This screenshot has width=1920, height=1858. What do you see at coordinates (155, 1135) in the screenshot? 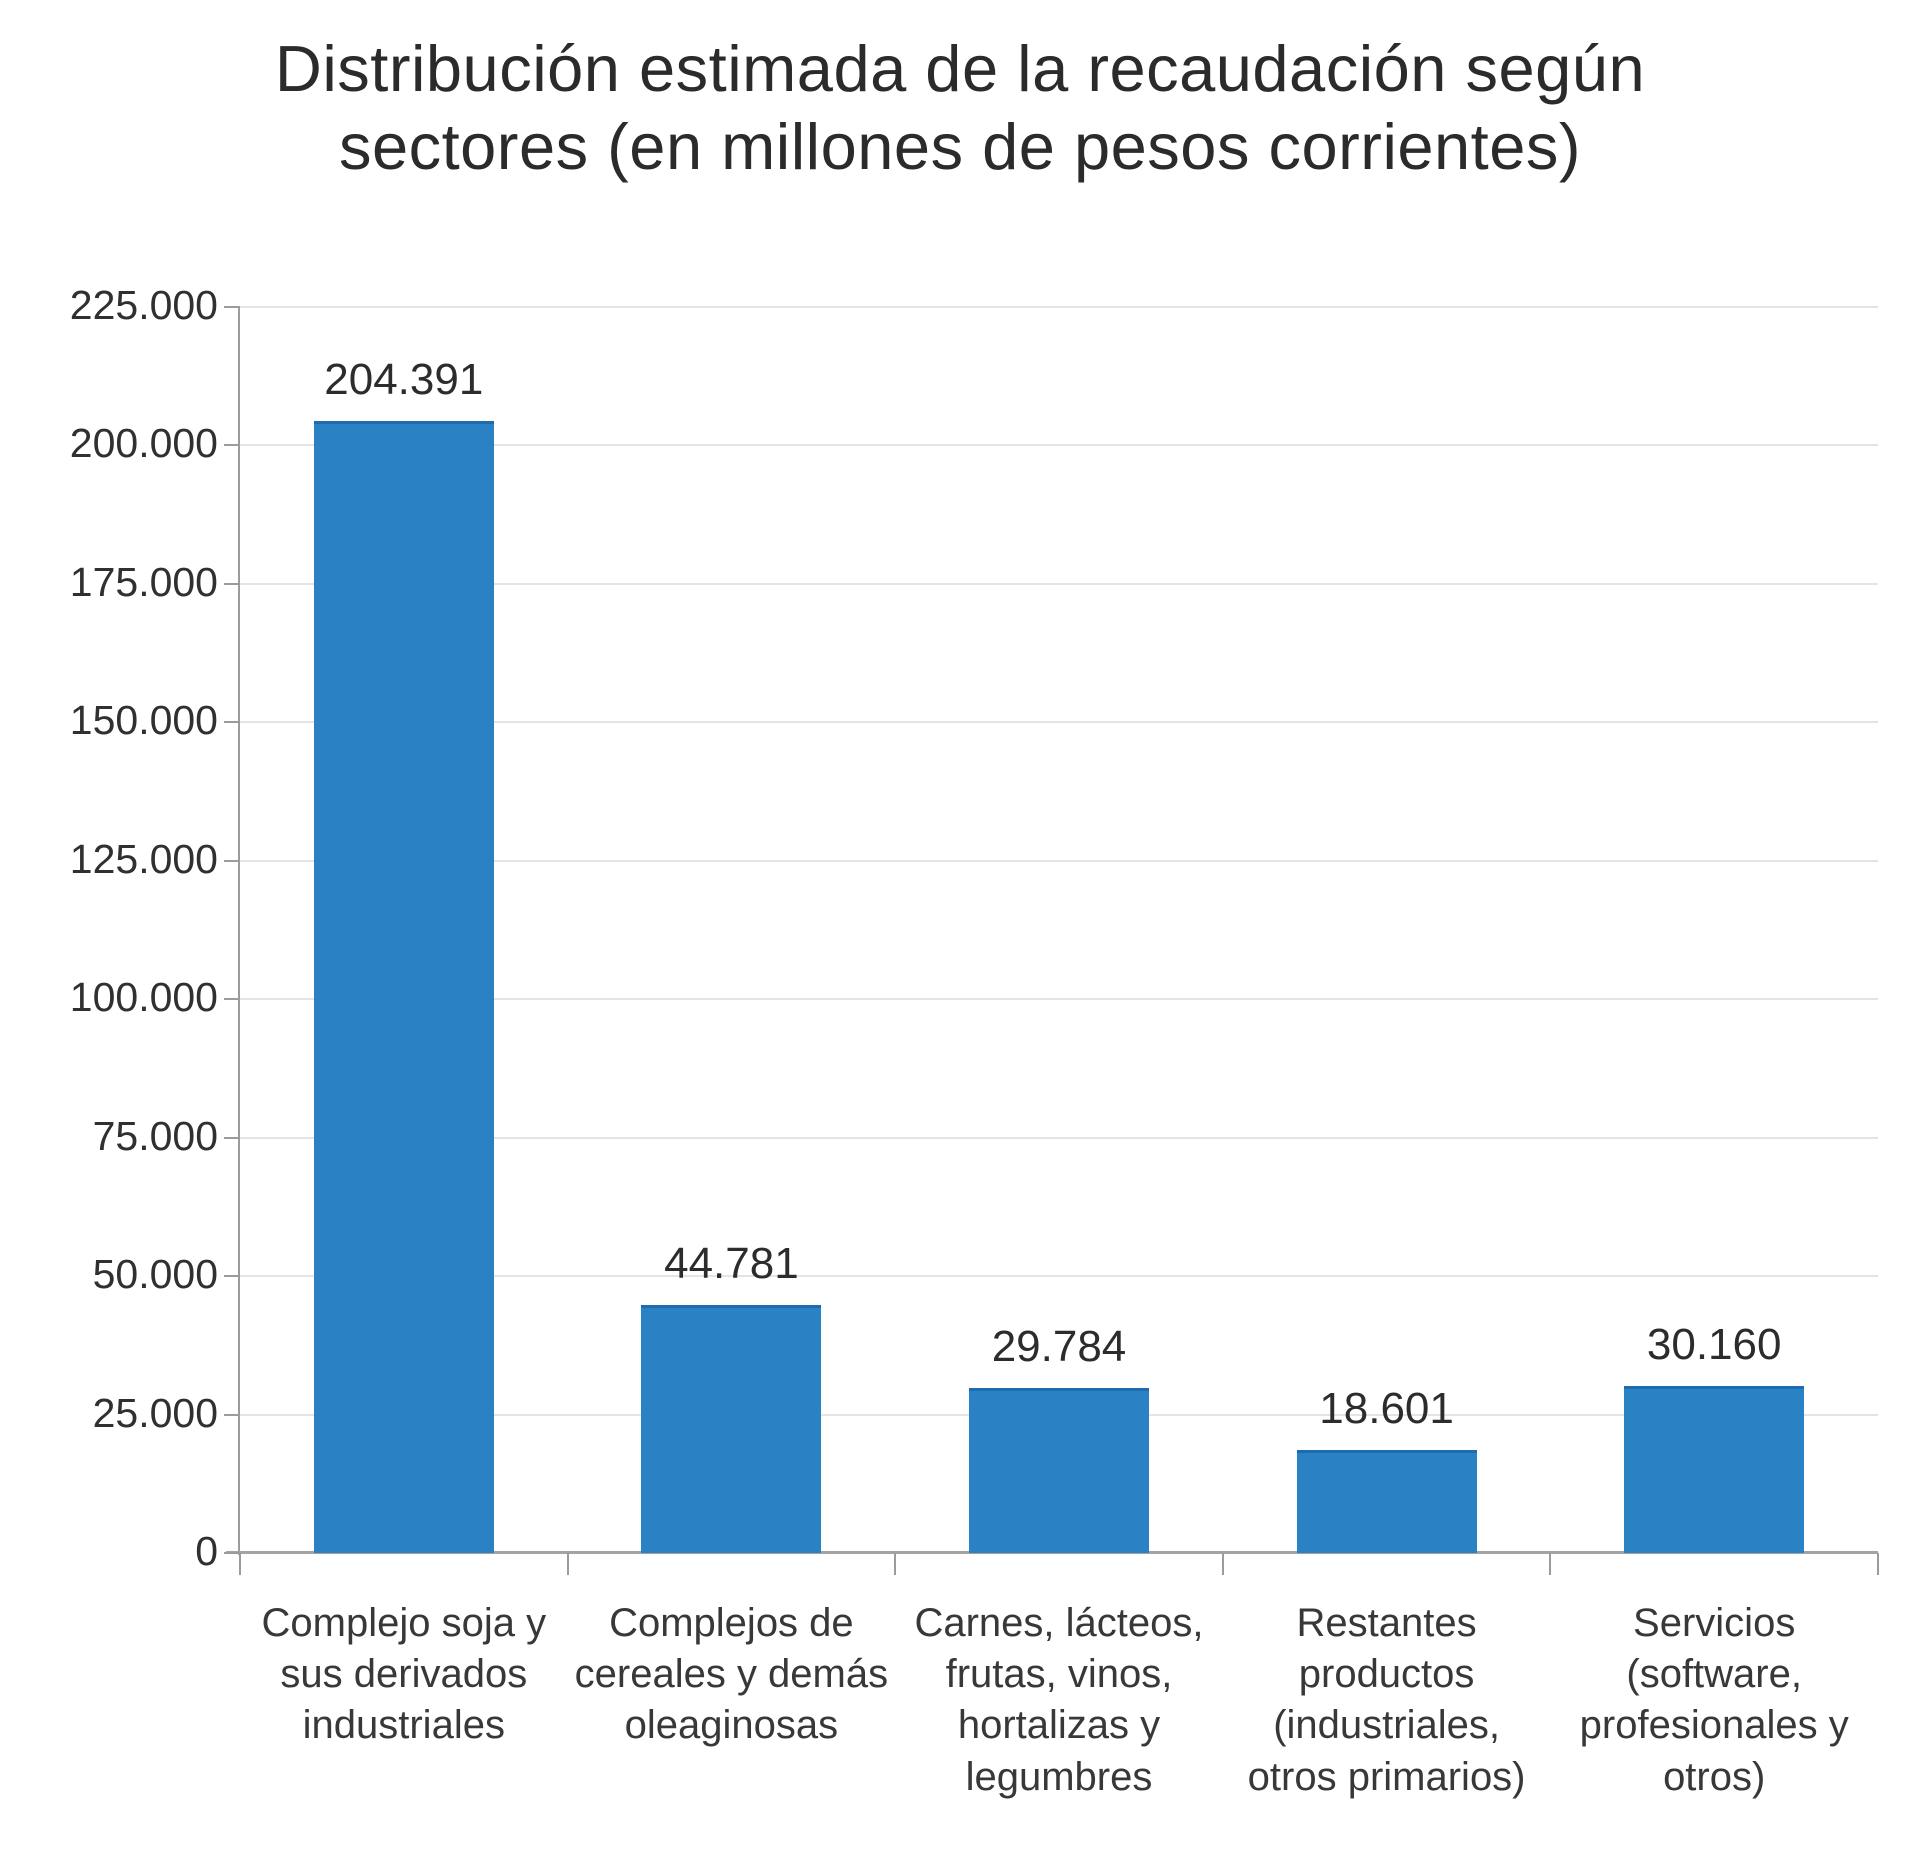
I see `y-tick-label: 75.000` at bounding box center [155, 1135].